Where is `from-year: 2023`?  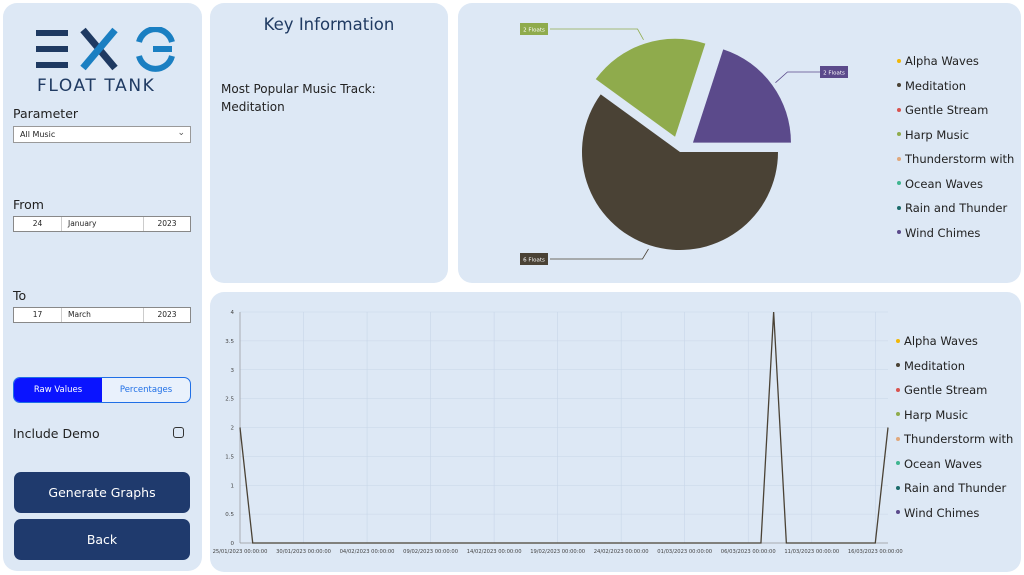
from-year: 2023 is located at coordinates (167, 223).